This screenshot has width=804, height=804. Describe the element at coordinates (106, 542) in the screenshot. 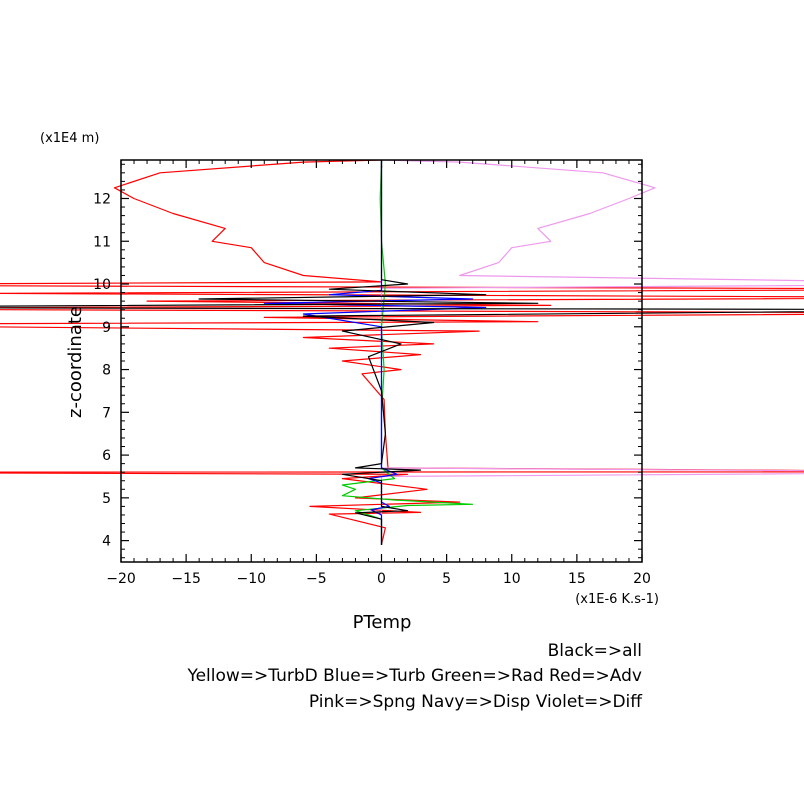

I see `y-tick-label: 4` at that location.